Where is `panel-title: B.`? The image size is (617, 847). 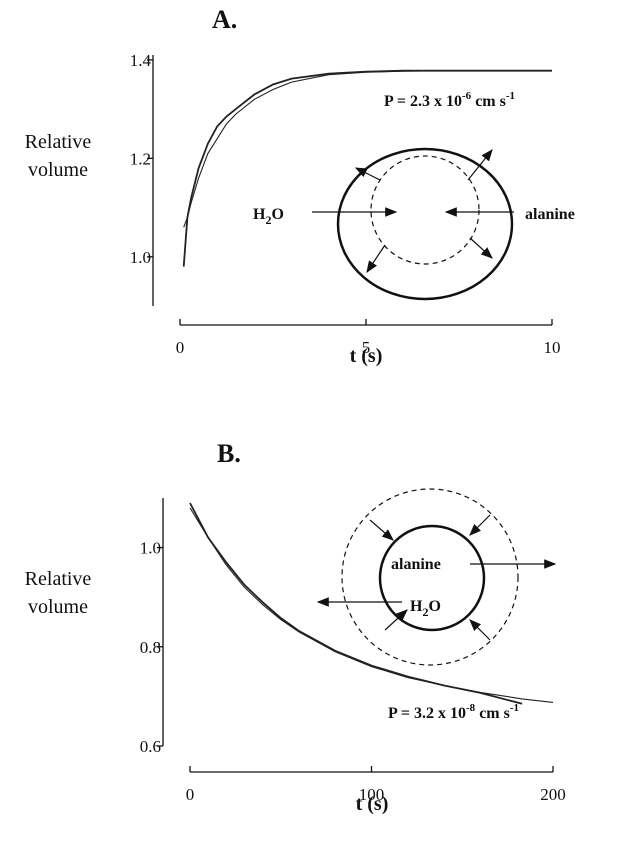 panel-title: B. is located at coordinates (229, 453).